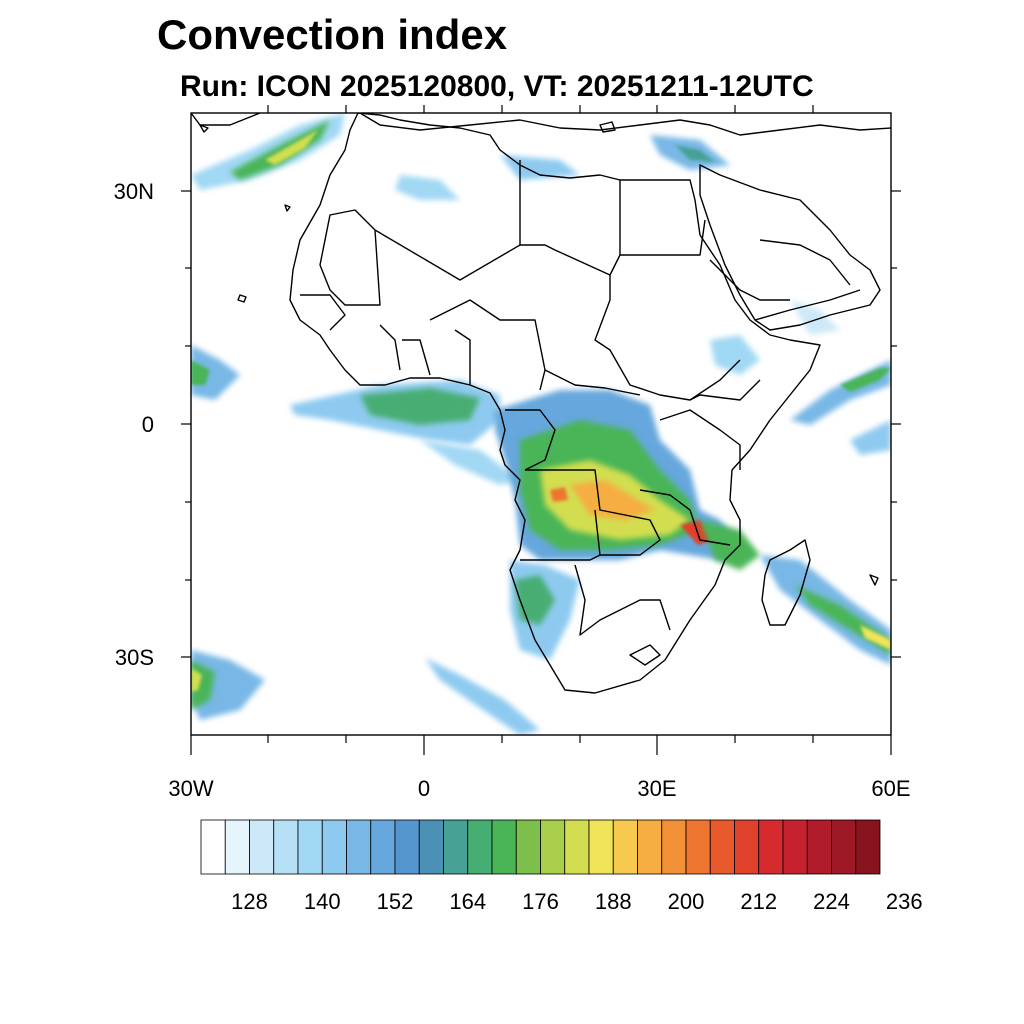  What do you see at coordinates (468, 901) in the screenshot?
I see `colorbar-tick-label: 164` at bounding box center [468, 901].